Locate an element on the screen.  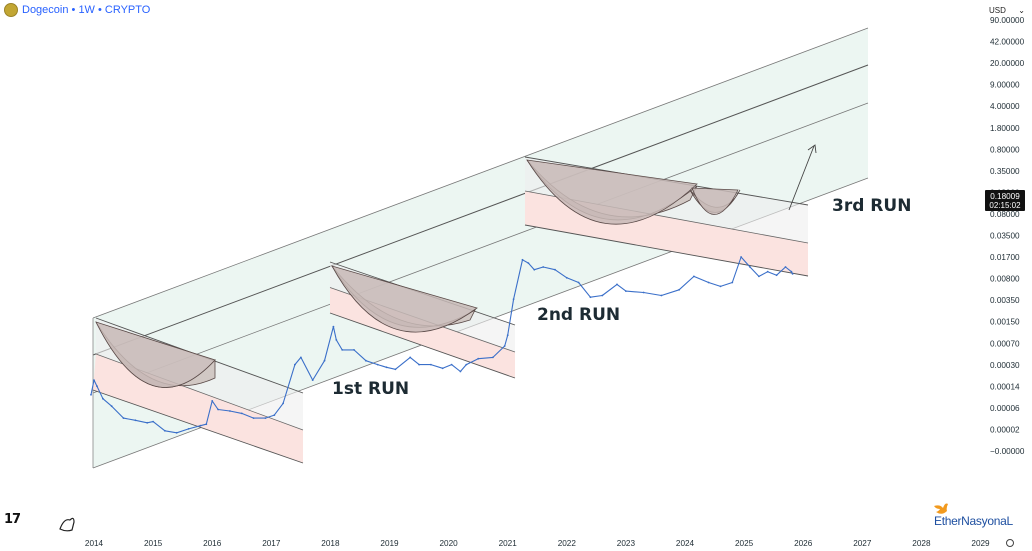
y-tick-13: 0.00350 is located at coordinates (1005, 300).